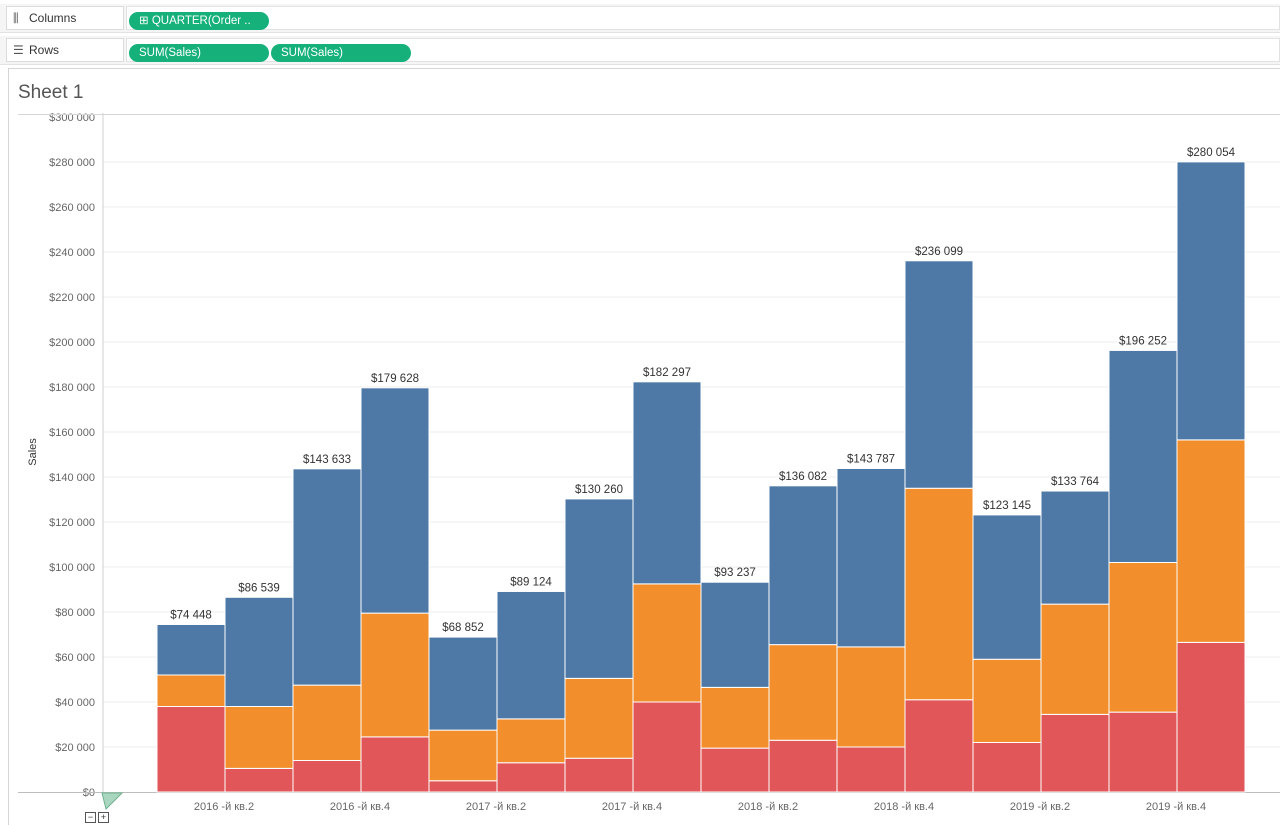  What do you see at coordinates (1075, 482) in the screenshot?
I see `bar-total-label: $133 764` at bounding box center [1075, 482].